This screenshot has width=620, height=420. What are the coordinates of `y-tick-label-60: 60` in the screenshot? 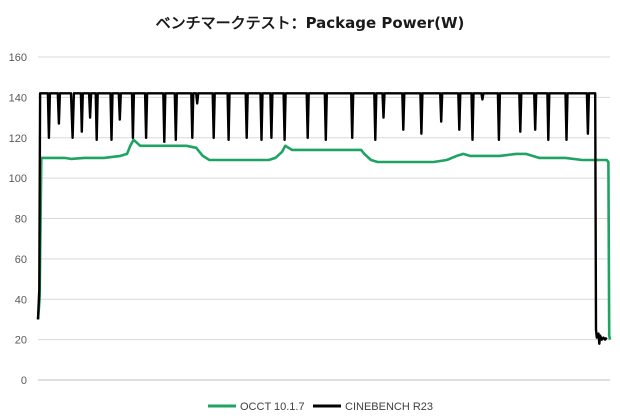 It's located at (21, 260).